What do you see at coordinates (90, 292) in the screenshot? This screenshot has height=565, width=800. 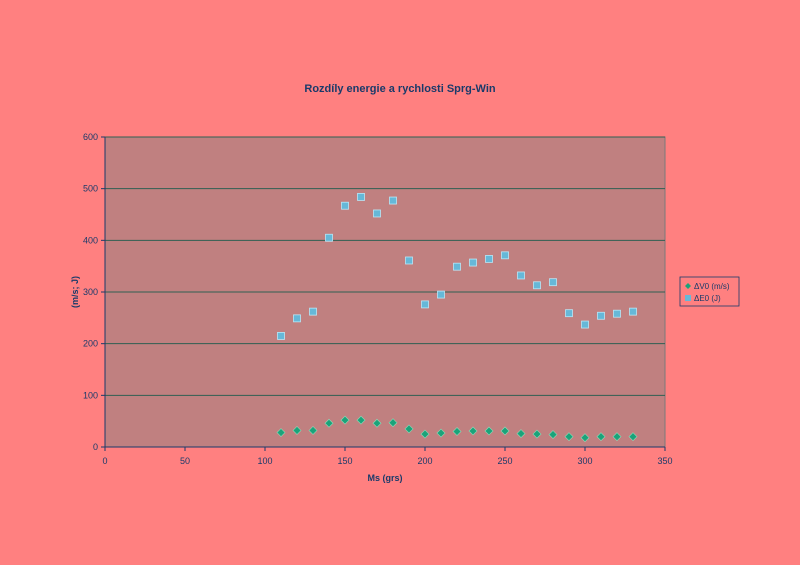 I see `y-tick-label: 300` at bounding box center [90, 292].